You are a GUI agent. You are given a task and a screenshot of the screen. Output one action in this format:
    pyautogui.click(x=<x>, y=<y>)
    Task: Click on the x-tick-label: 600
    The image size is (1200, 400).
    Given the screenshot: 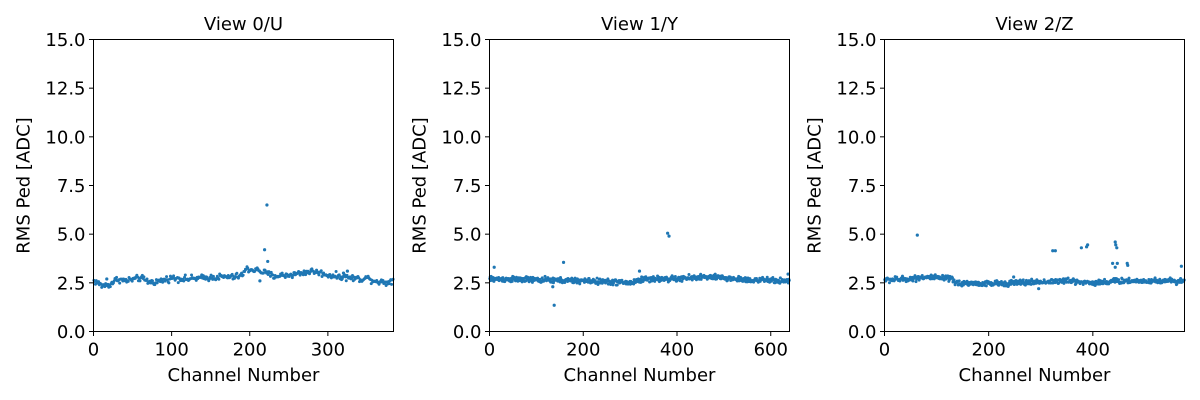 What is the action you would take?
    pyautogui.click(x=771, y=350)
    